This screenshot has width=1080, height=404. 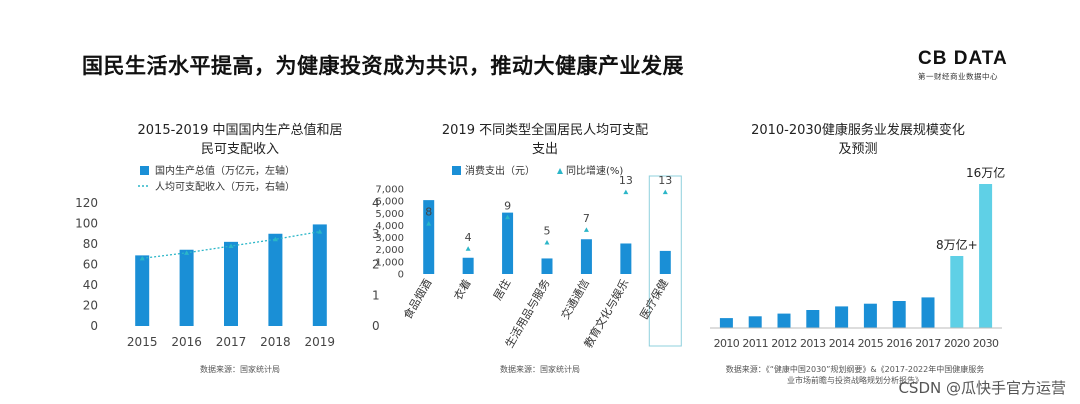 What do you see at coordinates (871, 343) in the screenshot?
I see `chart3-x-tick-label: 2015` at bounding box center [871, 343].